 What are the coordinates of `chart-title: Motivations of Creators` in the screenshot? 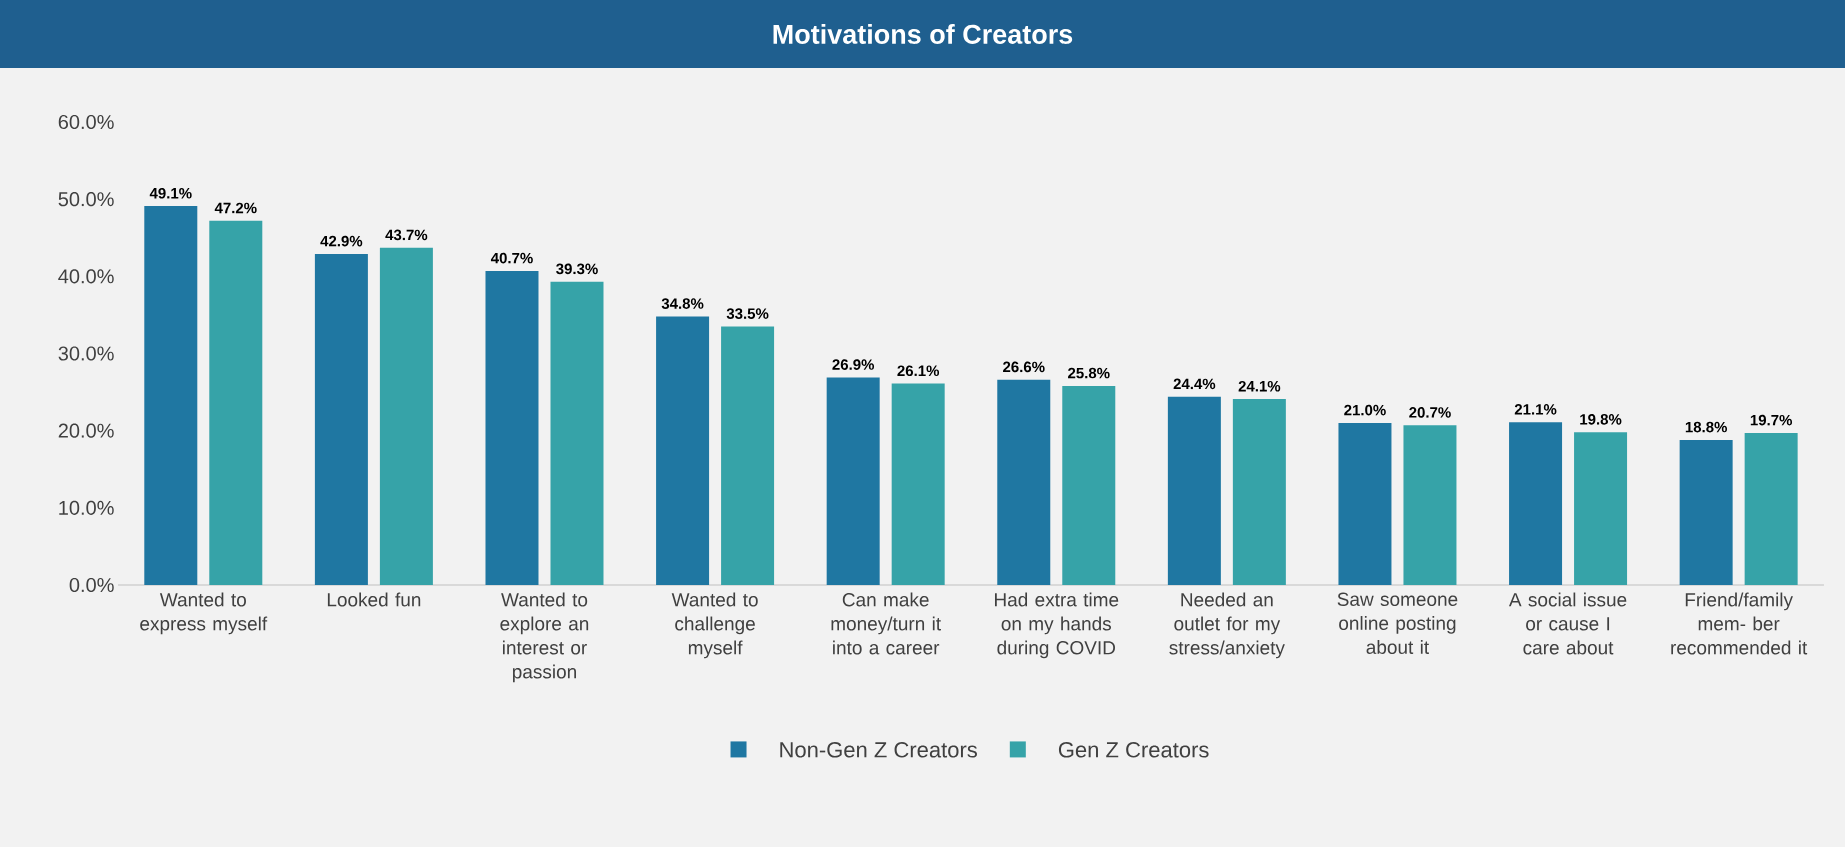 It's located at (923, 34).